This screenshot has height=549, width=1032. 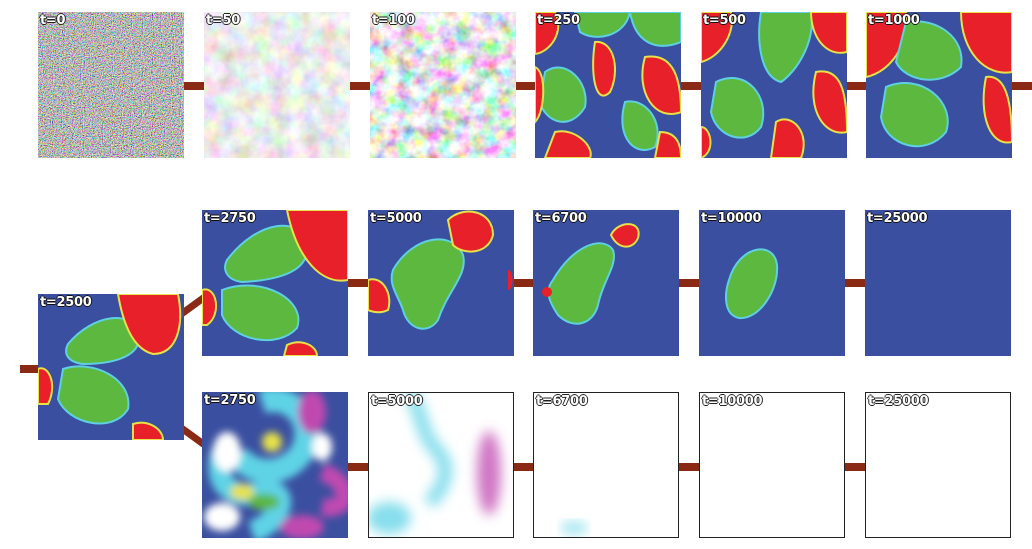 I want to click on mottled-field, so click(x=443, y=85).